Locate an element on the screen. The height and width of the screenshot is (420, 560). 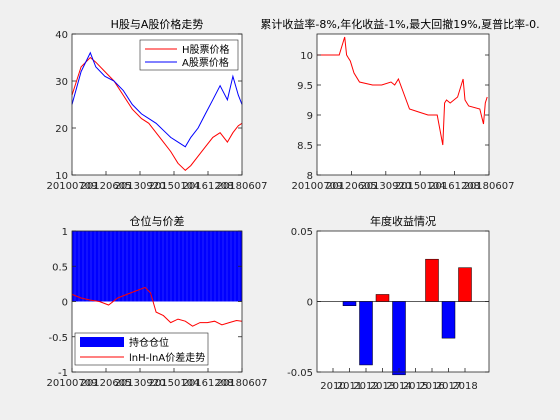
bar-2014 is located at coordinates (399, 338).